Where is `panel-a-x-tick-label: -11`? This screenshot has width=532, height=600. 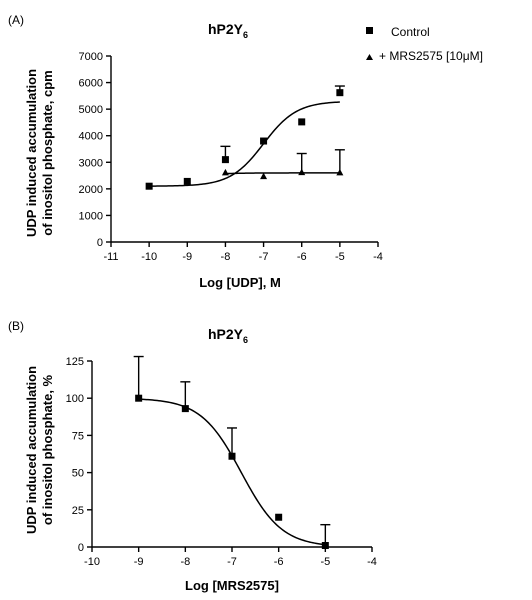
panel-a-x-tick-label: -11 is located at coordinates (110, 257).